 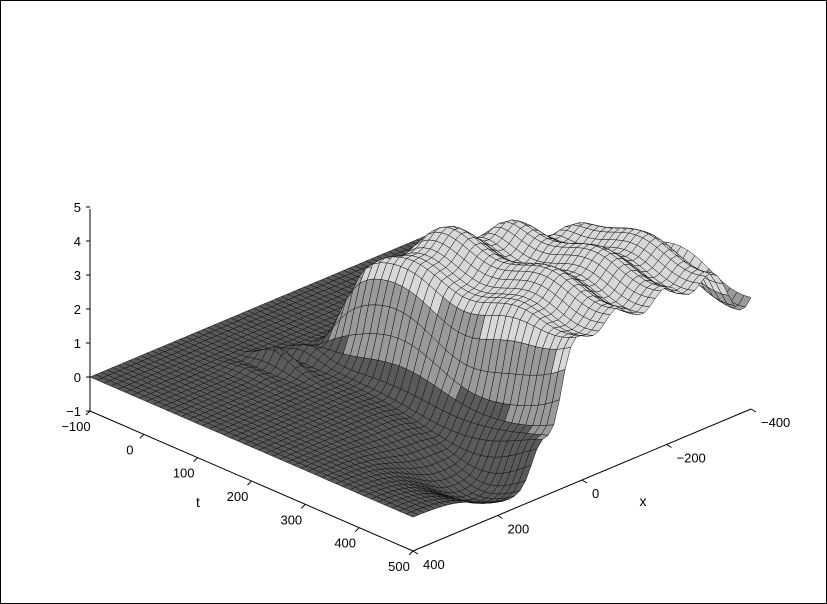 I want to click on t-tick-label: 200, so click(x=238, y=496).